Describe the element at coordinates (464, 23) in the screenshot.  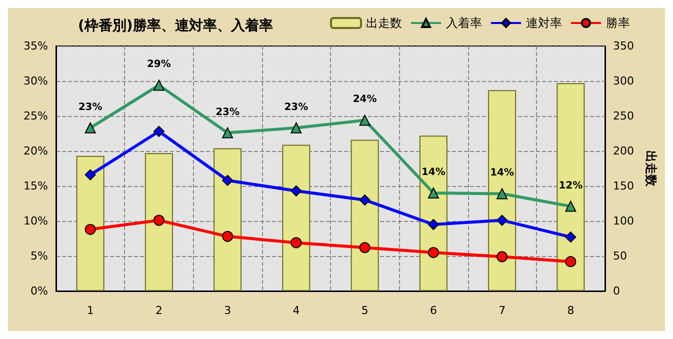
I see `legend-label: 入着率` at that location.